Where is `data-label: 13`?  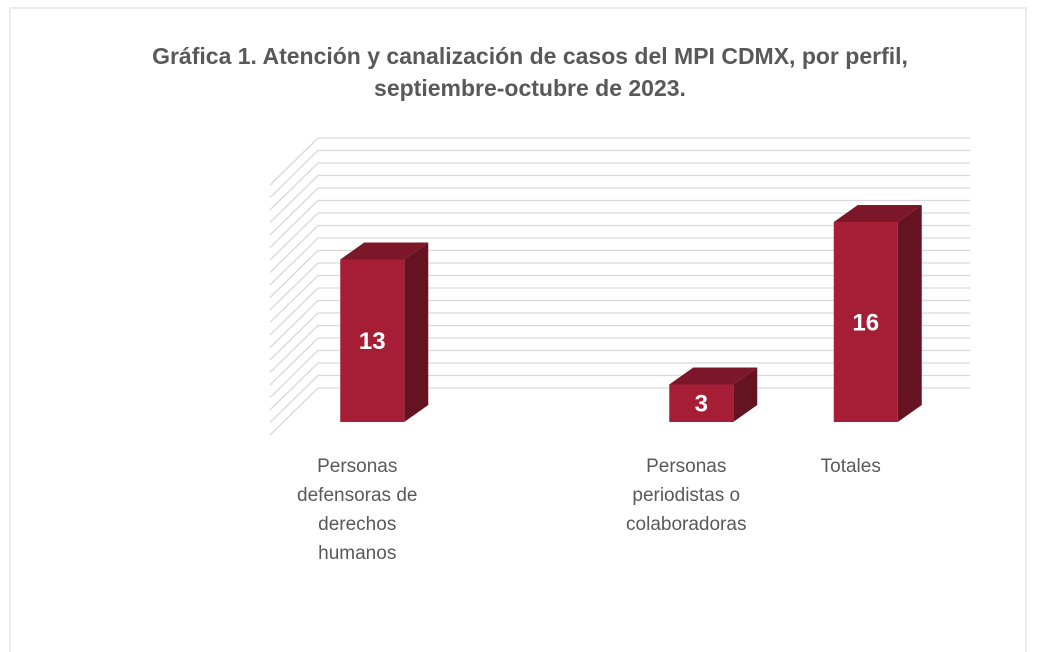
data-label: 13 is located at coordinates (372, 341).